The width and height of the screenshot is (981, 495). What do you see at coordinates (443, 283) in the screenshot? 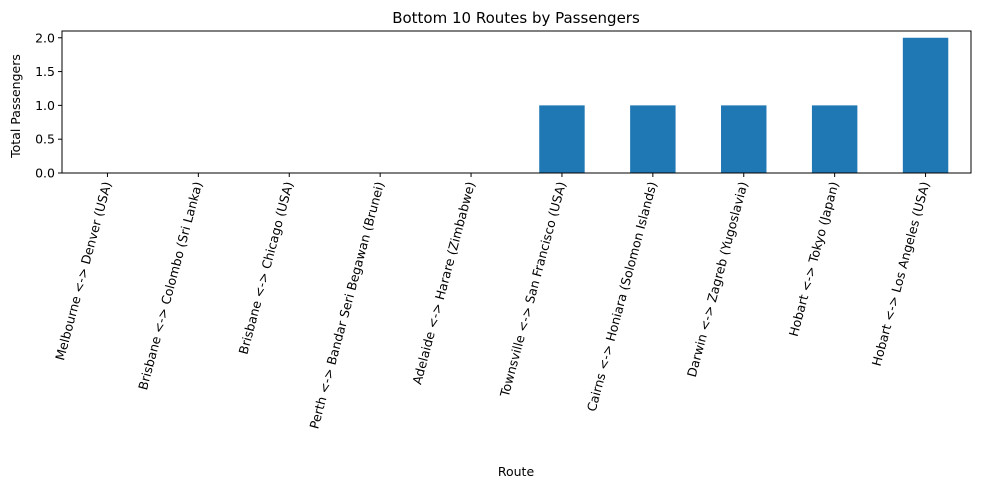
I see `x-tick-label-4: Adelaide <-> Harare (Zimbabwe)` at bounding box center [443, 283].